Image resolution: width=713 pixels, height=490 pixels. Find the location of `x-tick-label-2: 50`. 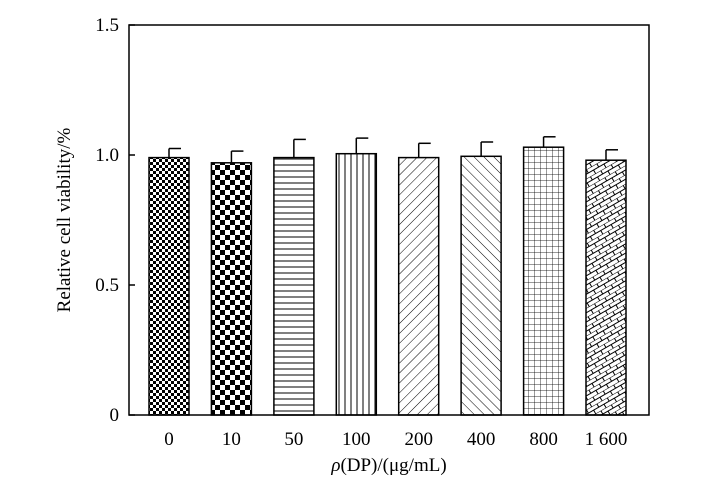

x-tick-label-2: 50 is located at coordinates (293, 439).